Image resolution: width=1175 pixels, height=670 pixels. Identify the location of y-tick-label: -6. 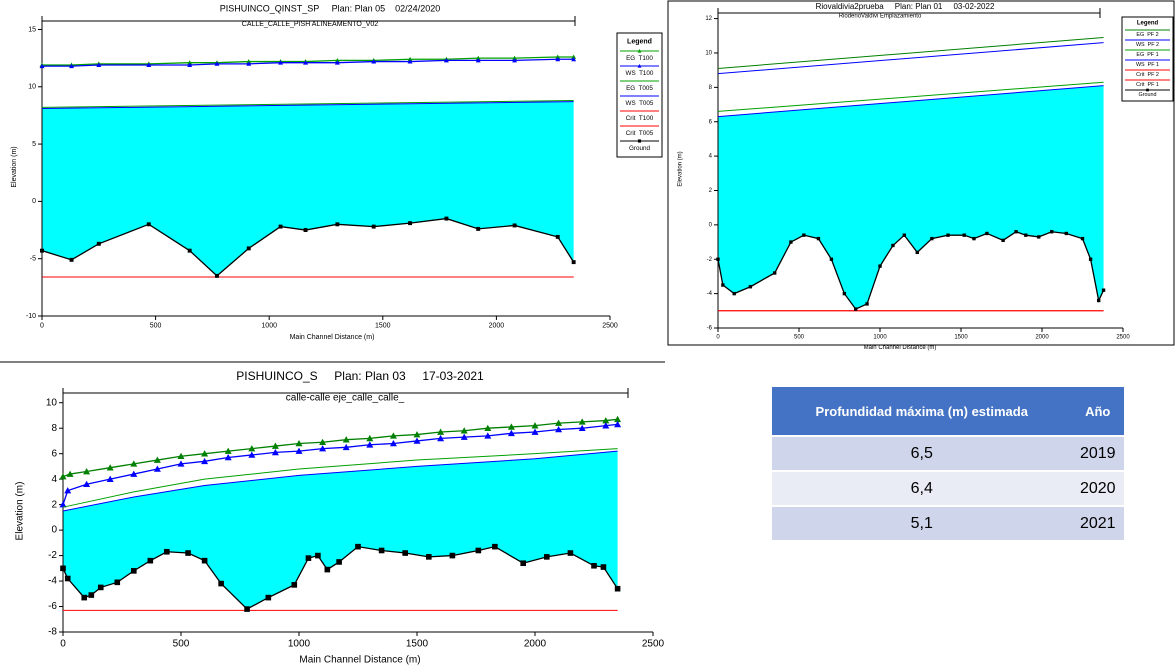
(52, 606).